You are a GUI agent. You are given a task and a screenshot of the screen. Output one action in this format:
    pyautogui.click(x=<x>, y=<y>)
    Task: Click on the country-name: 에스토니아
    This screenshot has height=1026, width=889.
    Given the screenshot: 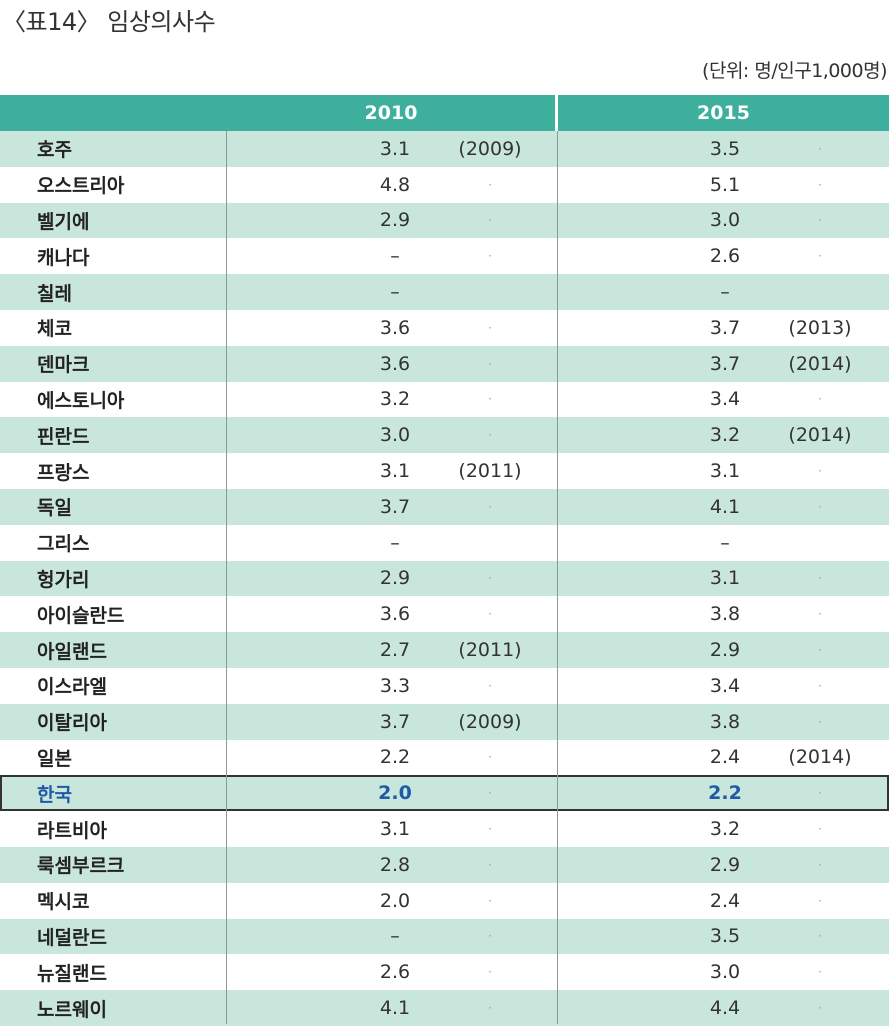 What is the action you would take?
    pyautogui.click(x=81, y=400)
    